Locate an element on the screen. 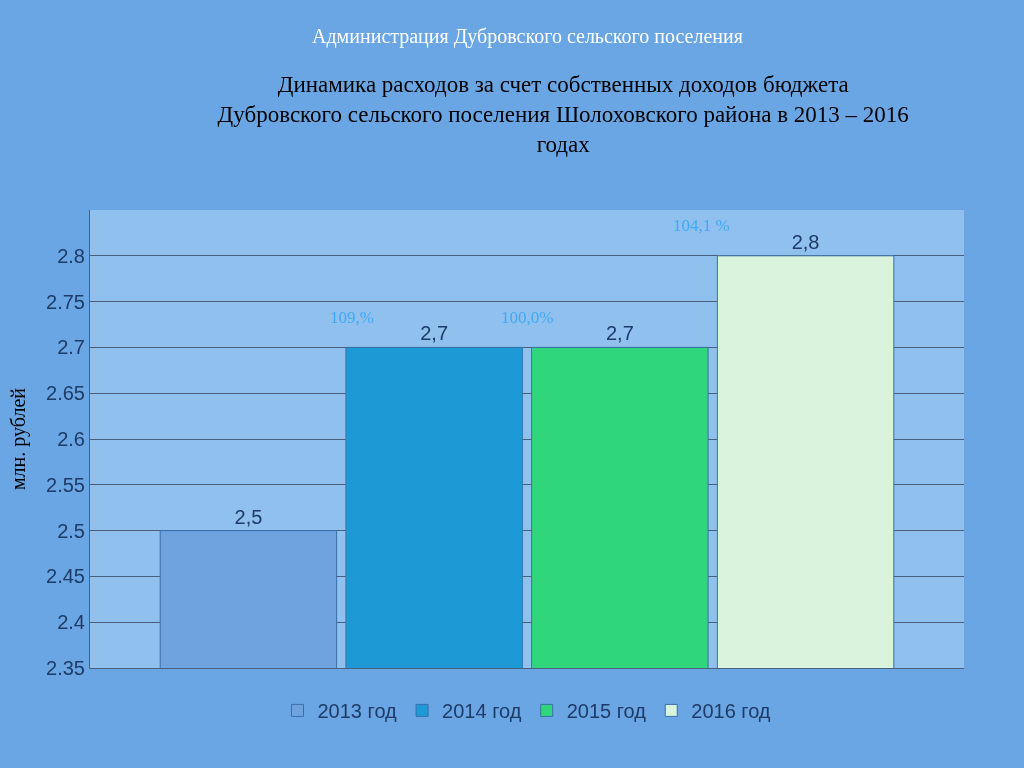 The height and width of the screenshot is (768, 1024). y-tick-label: 2.4 is located at coordinates (71, 622).